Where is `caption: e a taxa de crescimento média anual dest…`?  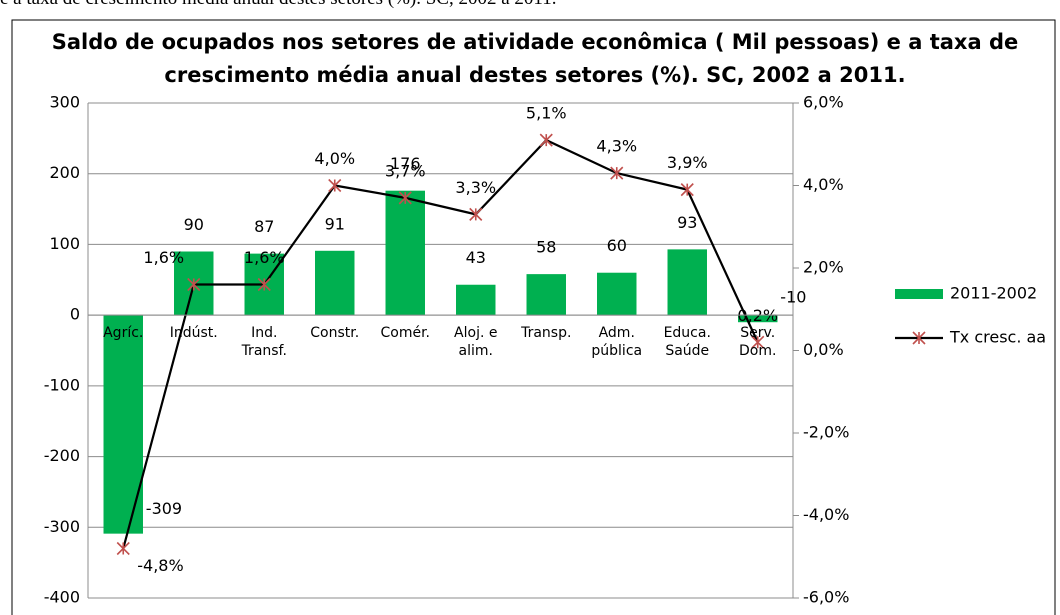
caption: e a taxa de crescimento média anual dest… is located at coordinates (278, 5).